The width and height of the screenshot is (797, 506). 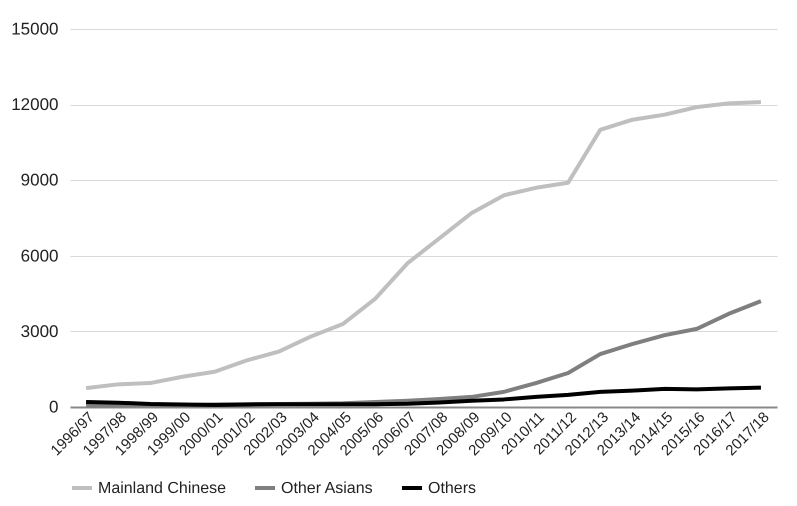 What do you see at coordinates (423, 396) in the screenshot?
I see `line-series` at bounding box center [423, 396].